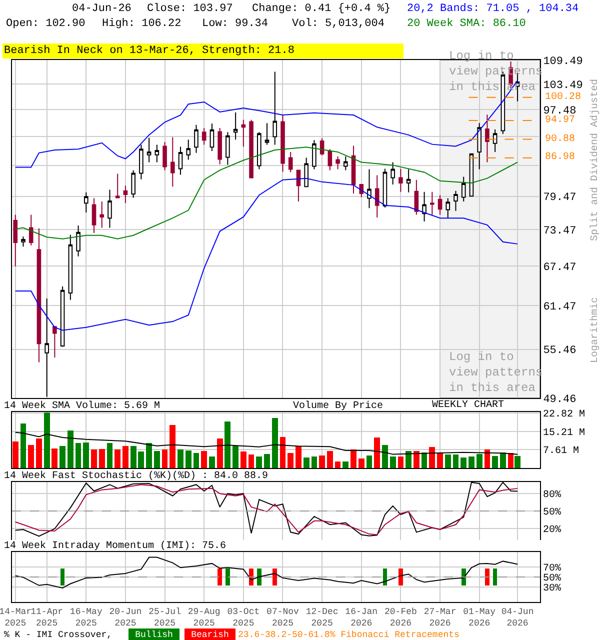  Describe the element at coordinates (149, 51) in the screenshot. I see `text: Bearish In Neck on 13-Mar-26, Strength: 21.8` at that location.